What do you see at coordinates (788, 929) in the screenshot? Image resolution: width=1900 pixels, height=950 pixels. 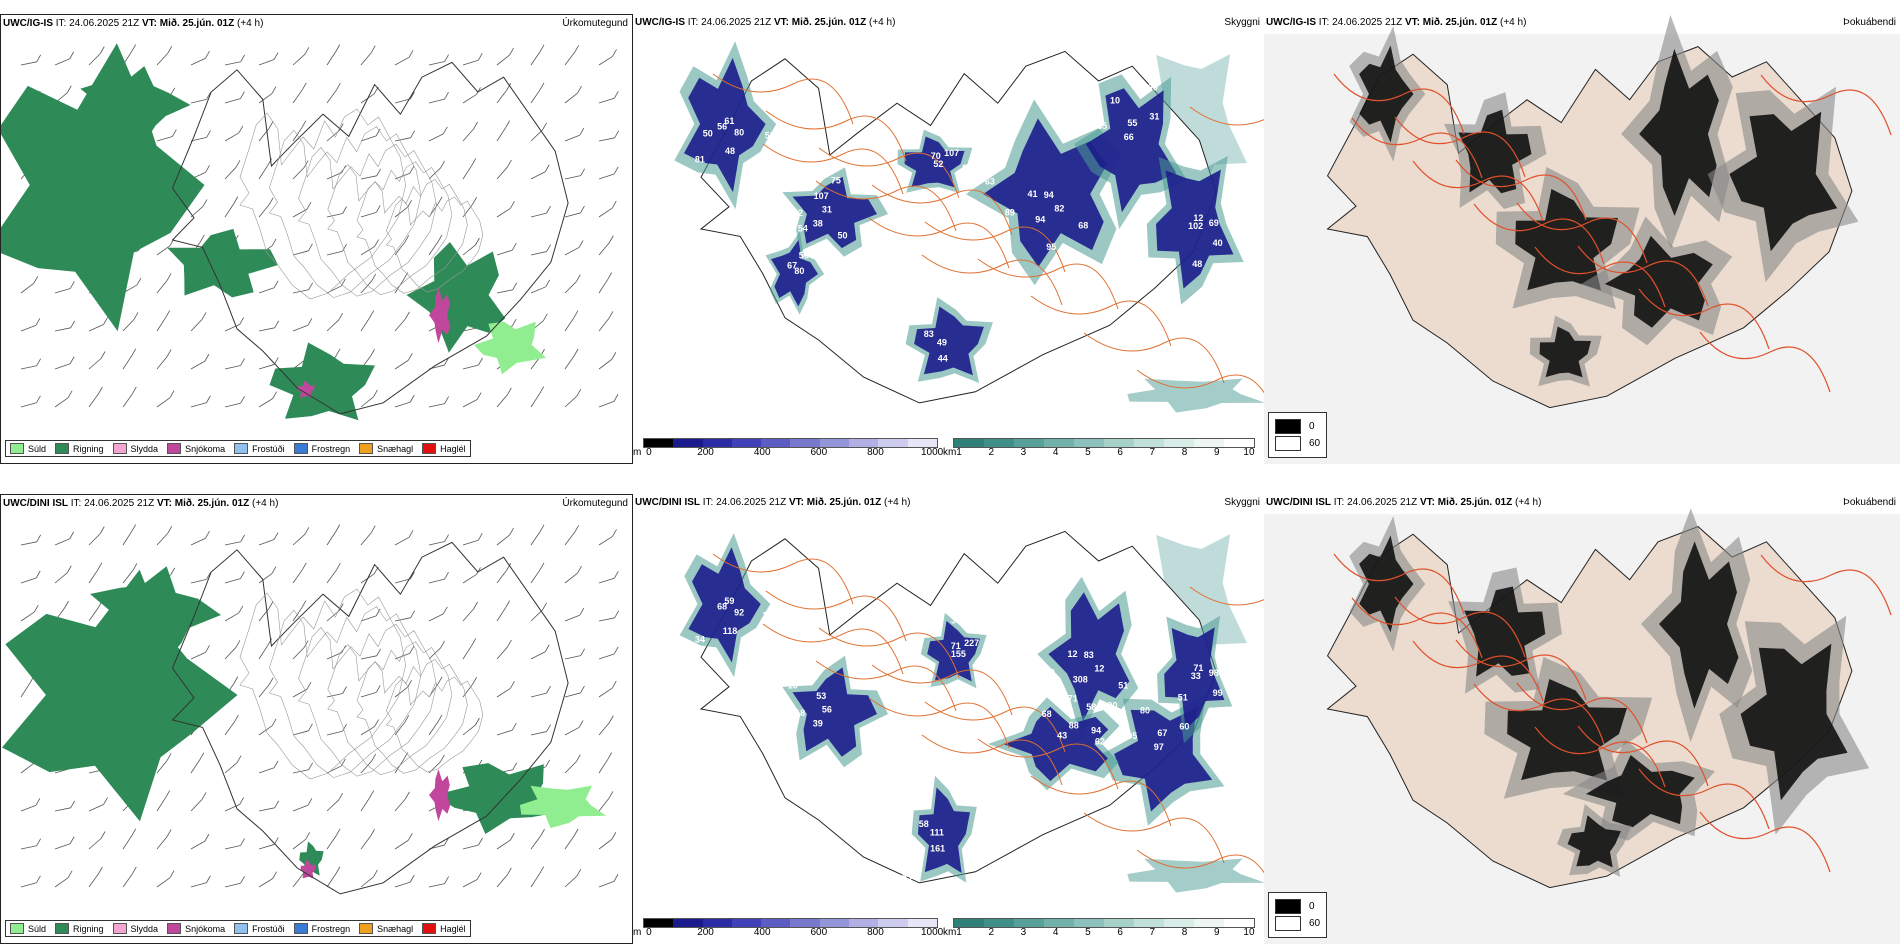 I see `cloud-base-scale: m 0 200 400 600 800 1000` at bounding box center [788, 929].